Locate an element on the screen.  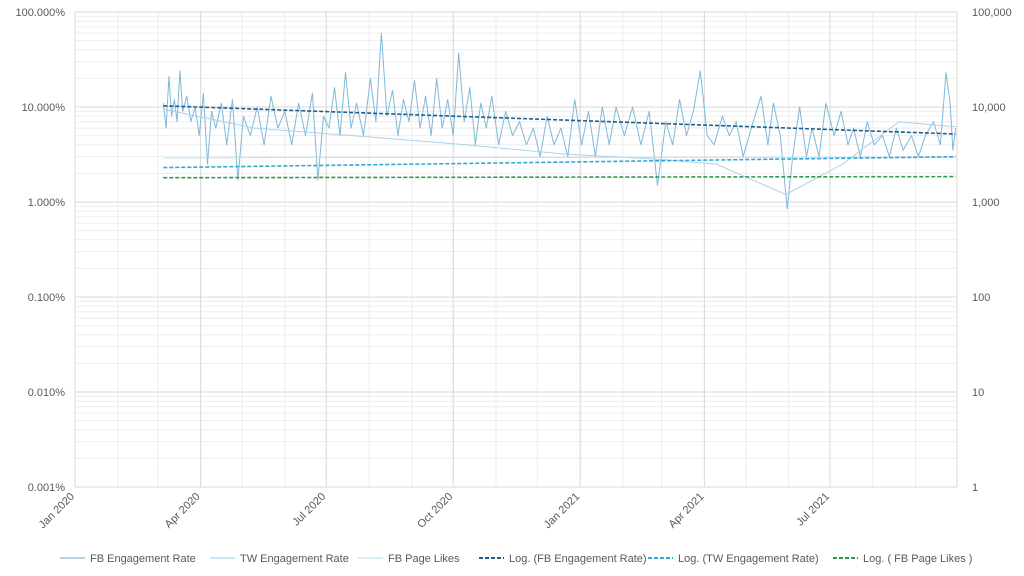
legend-label: Log. (TW Engagement Rate) is located at coordinates (748, 559).